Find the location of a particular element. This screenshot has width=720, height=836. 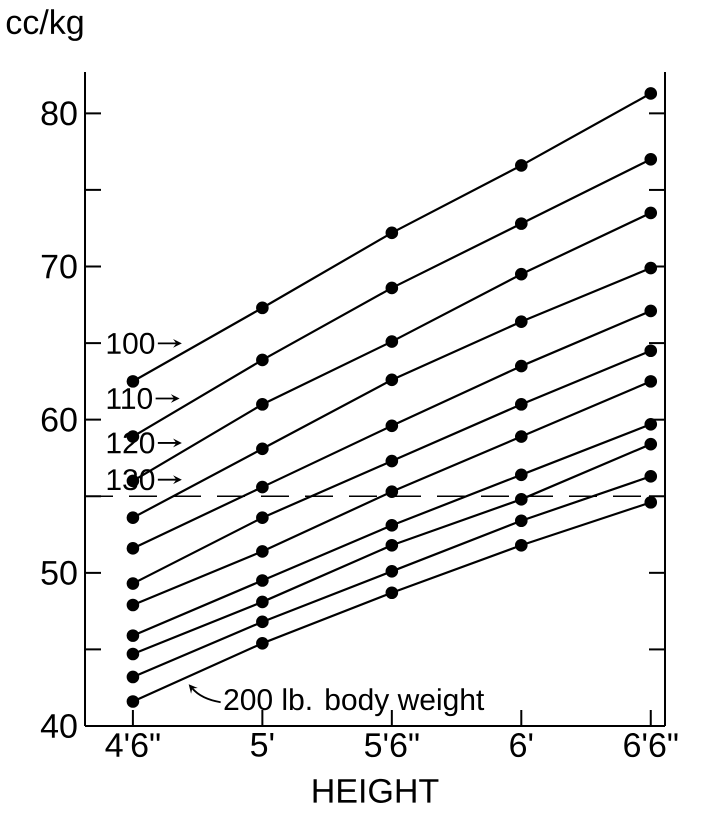

x-tick-label: 6'6" is located at coordinates (651, 745).